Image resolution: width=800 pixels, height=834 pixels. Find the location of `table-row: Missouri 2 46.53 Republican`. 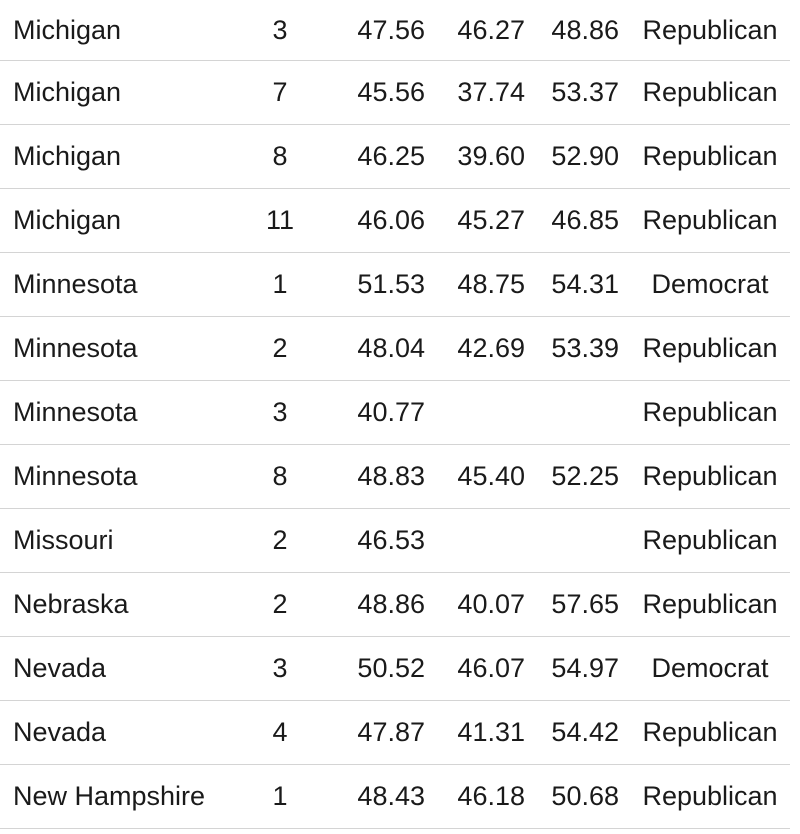

table-row: Missouri 2 46.53 Republican is located at coordinates (395, 541).